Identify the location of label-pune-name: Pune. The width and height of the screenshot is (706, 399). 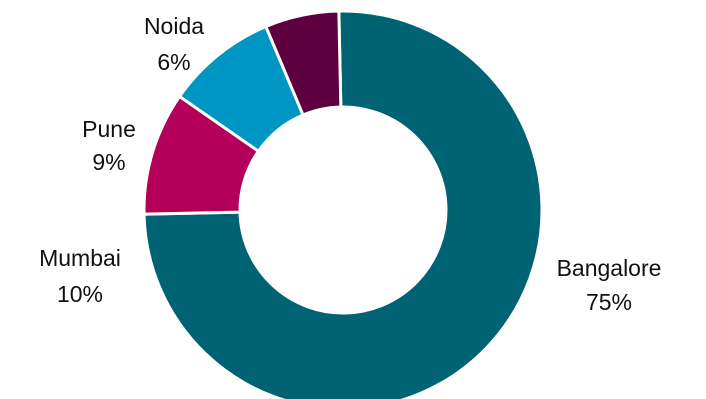
(109, 129).